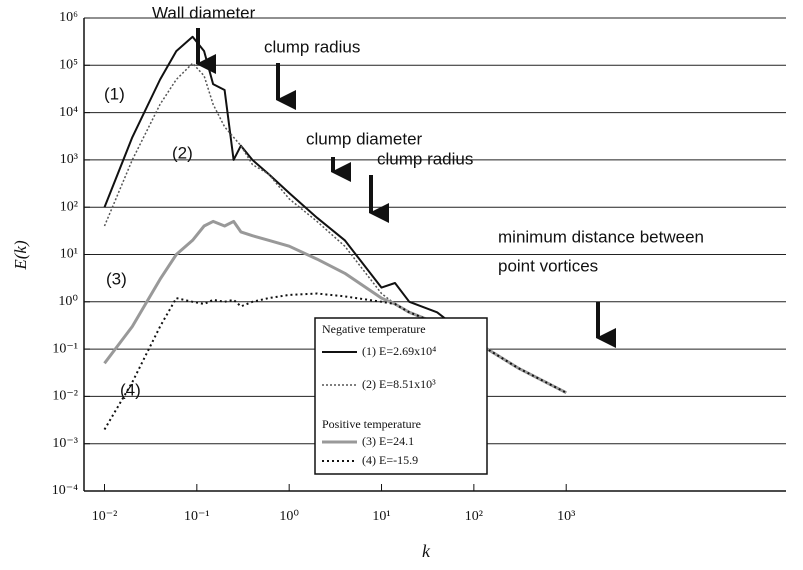 This screenshot has height=570, width=803. Describe the element at coordinates (69, 159) in the screenshot. I see `y-tick-label: 10³` at that location.